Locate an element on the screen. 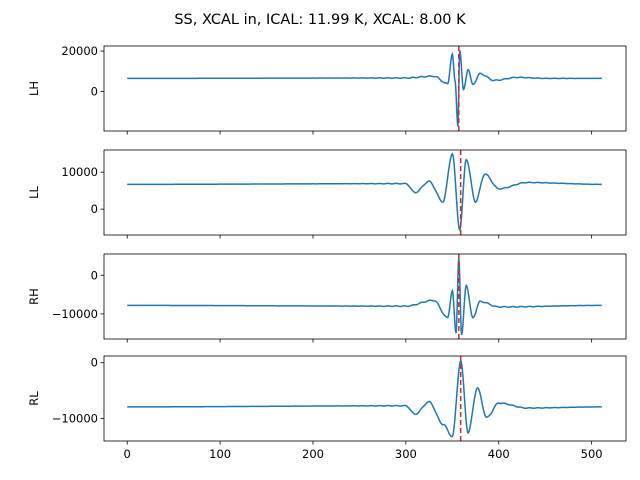 The image size is (640, 480). x-tick-label: 200 is located at coordinates (313, 454).